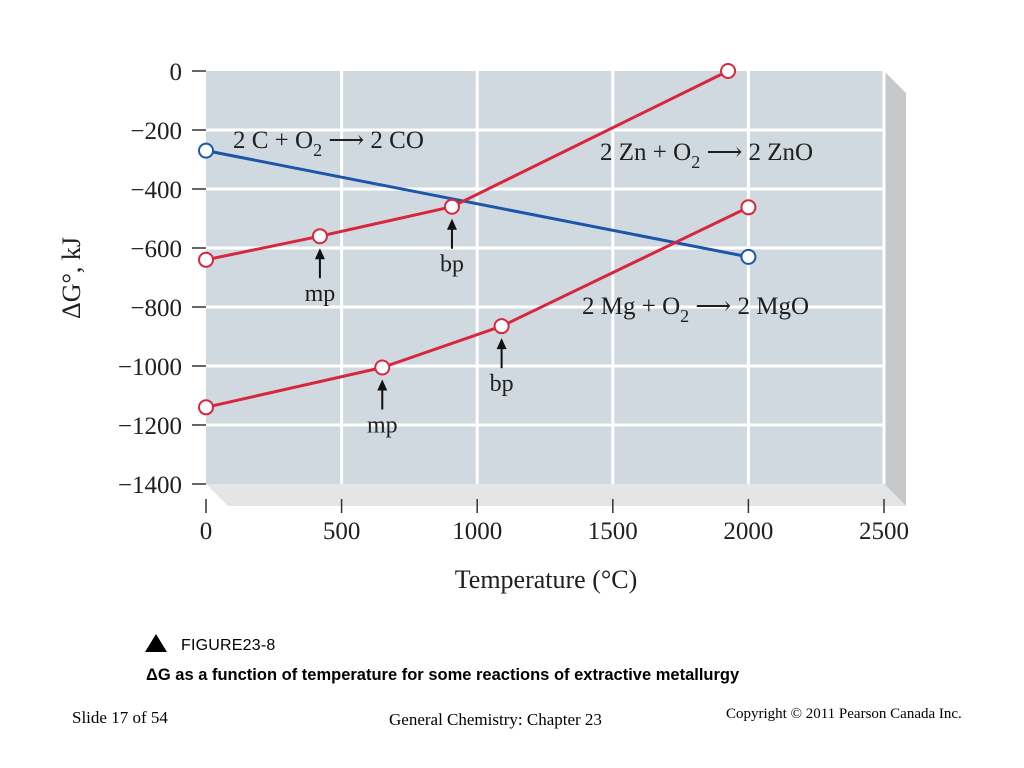 The height and width of the screenshot is (768, 1024). Describe the element at coordinates (884, 531) in the screenshot. I see `x-tick-label: 2500` at that location.